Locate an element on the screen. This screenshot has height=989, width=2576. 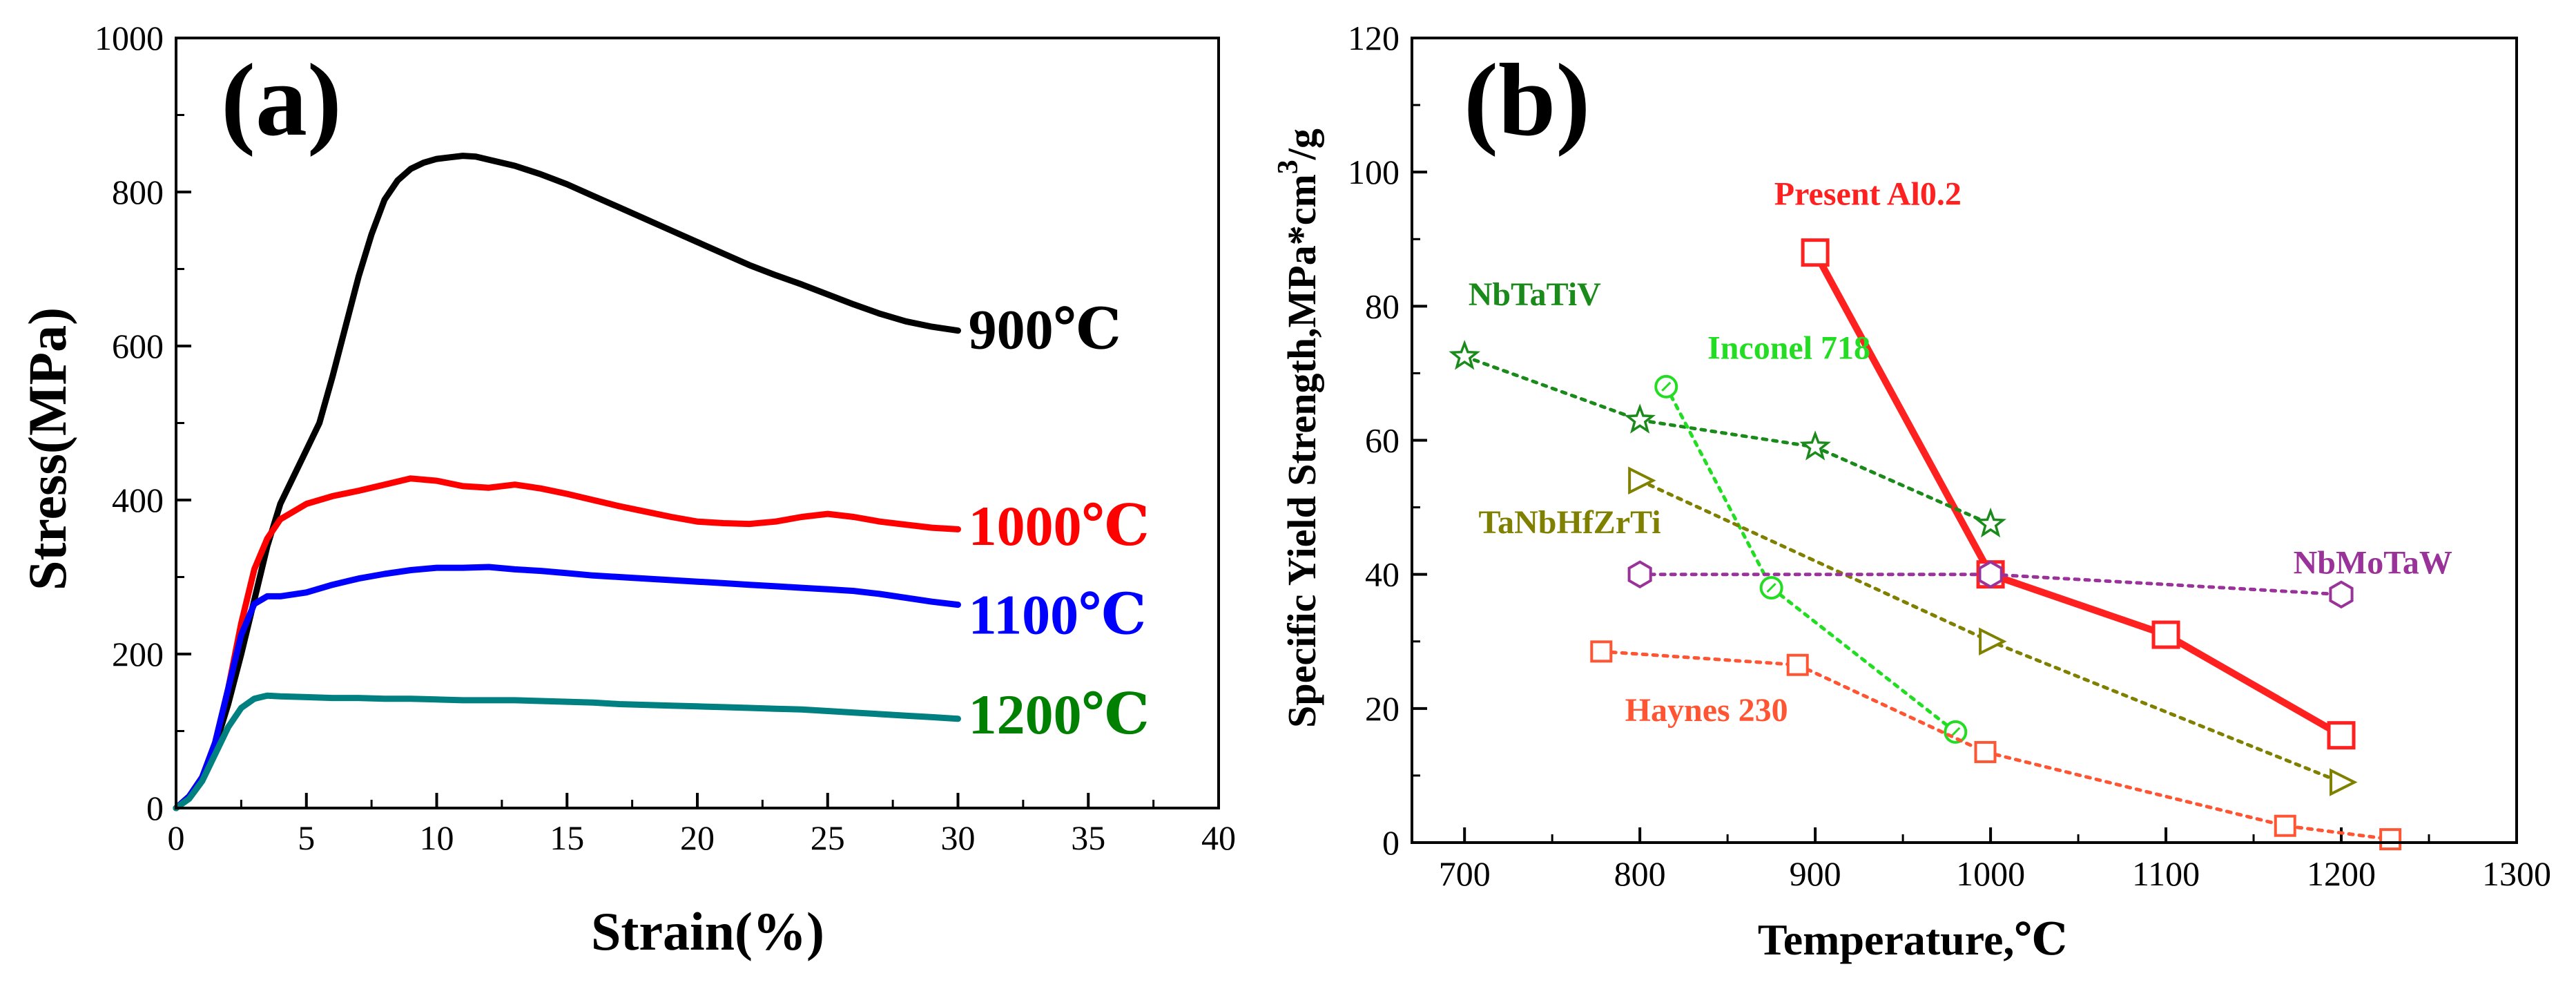
panel-a-curve-labels: 900℃ 1000℃ 1100℃ 1200℃ is located at coordinates (1060, 522).